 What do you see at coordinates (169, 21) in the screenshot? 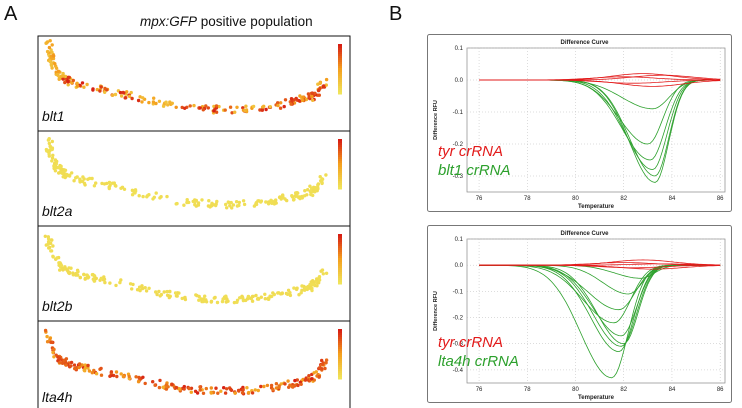
I see `population-title-gene: mpx:GFP` at bounding box center [169, 21].